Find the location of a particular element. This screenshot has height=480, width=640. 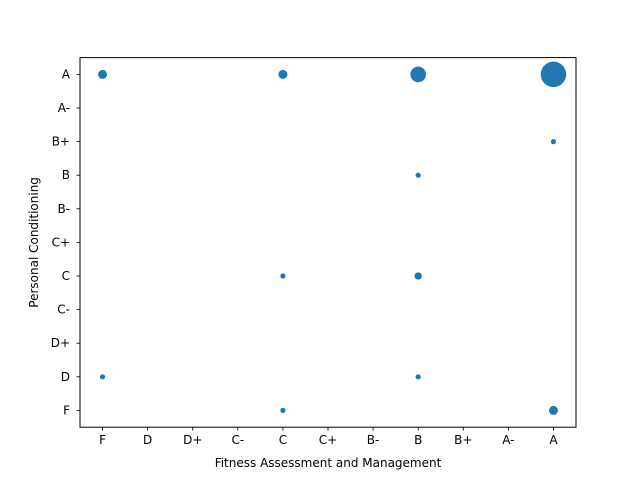

y-tick-label: A is located at coordinates (66, 74).